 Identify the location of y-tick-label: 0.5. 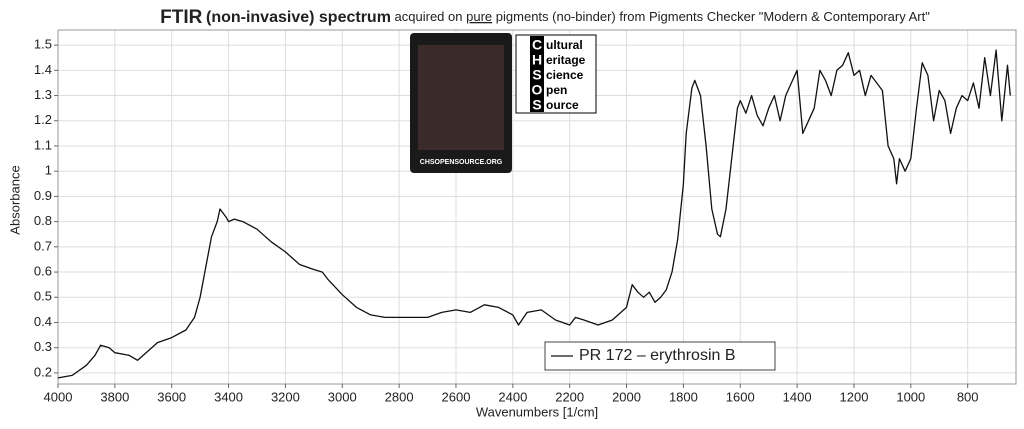
(43, 296).